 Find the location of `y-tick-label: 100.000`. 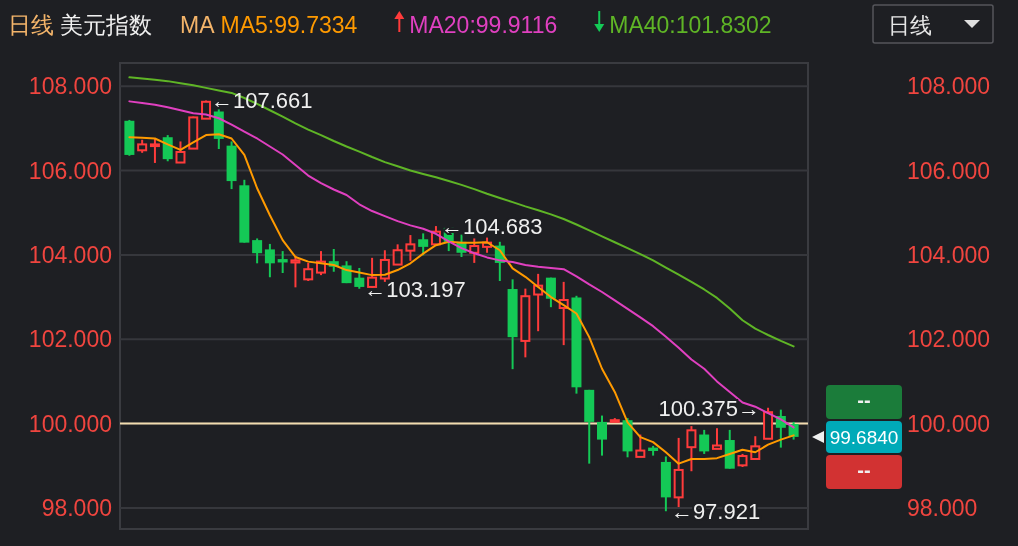

y-tick-label: 100.000 is located at coordinates (70, 423).